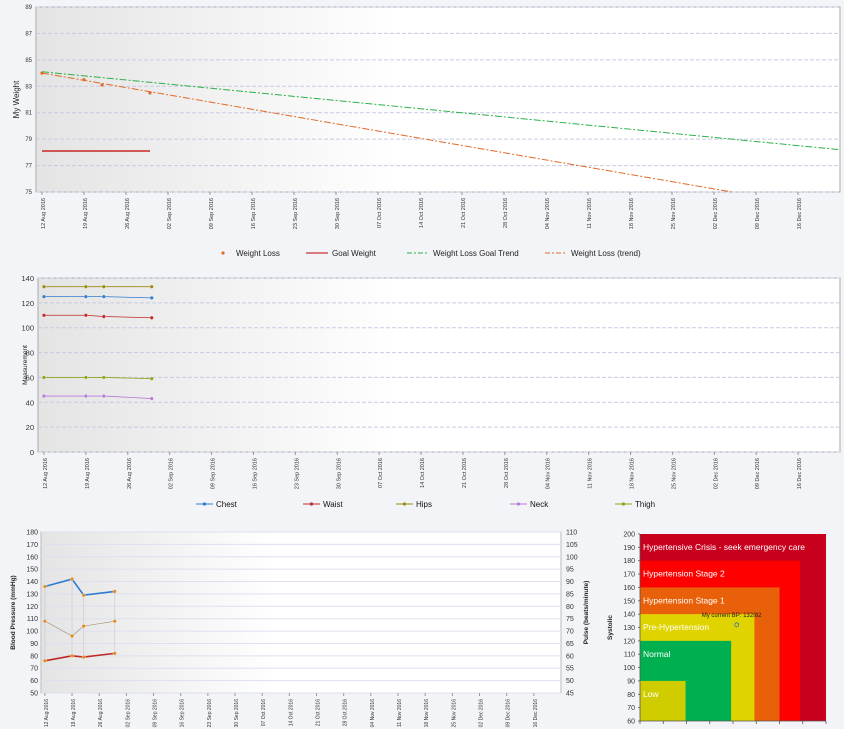 The height and width of the screenshot is (729, 844). Describe the element at coordinates (572, 545) in the screenshot. I see `y2-tick-label: 105` at that location.